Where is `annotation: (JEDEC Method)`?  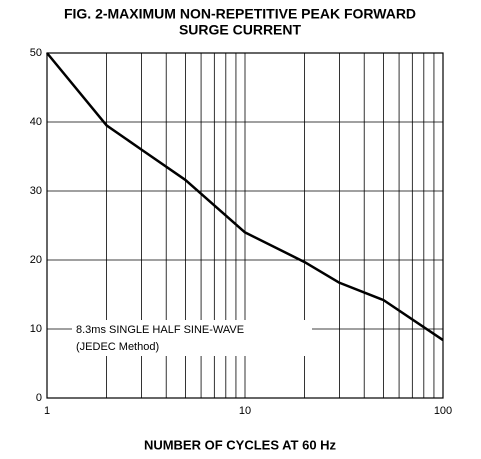
annotation: (JEDEC Method) is located at coordinates (117, 347).